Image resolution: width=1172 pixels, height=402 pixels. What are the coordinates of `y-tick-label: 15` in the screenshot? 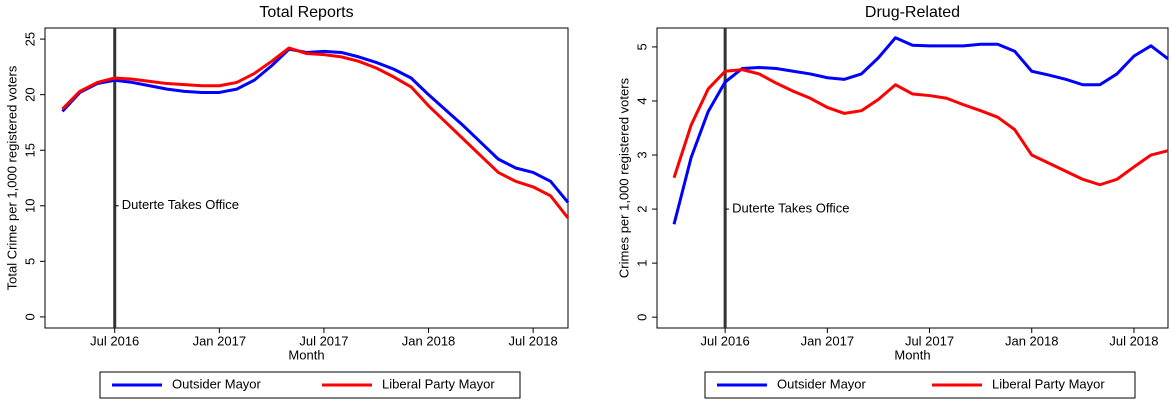 It's located at (29, 150).